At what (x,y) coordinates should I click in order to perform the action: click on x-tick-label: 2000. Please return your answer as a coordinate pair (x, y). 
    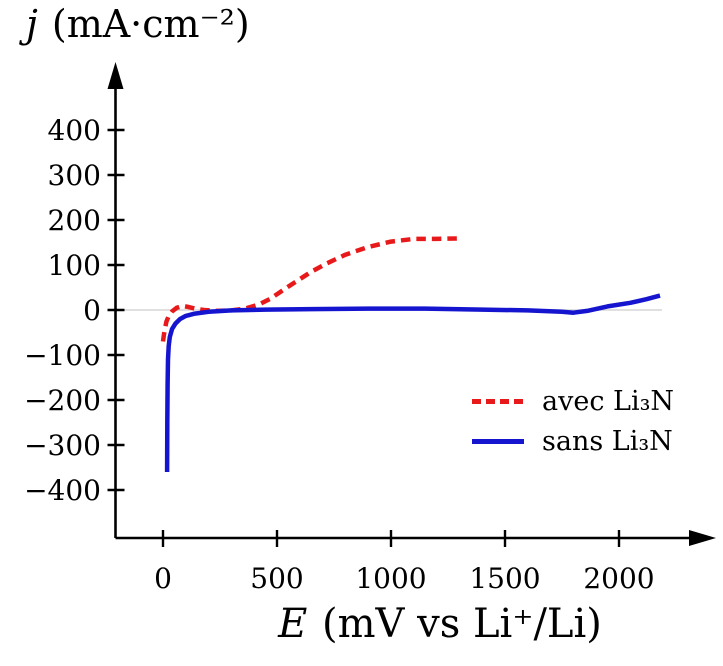
    Looking at the image, I should click on (618, 578).